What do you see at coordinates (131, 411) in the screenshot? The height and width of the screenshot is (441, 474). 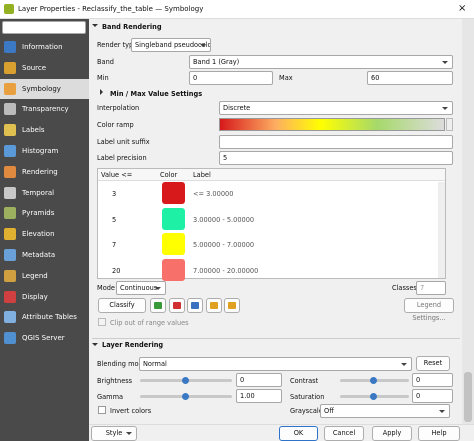 I see `checkbox-label: Invert colors` at bounding box center [131, 411].